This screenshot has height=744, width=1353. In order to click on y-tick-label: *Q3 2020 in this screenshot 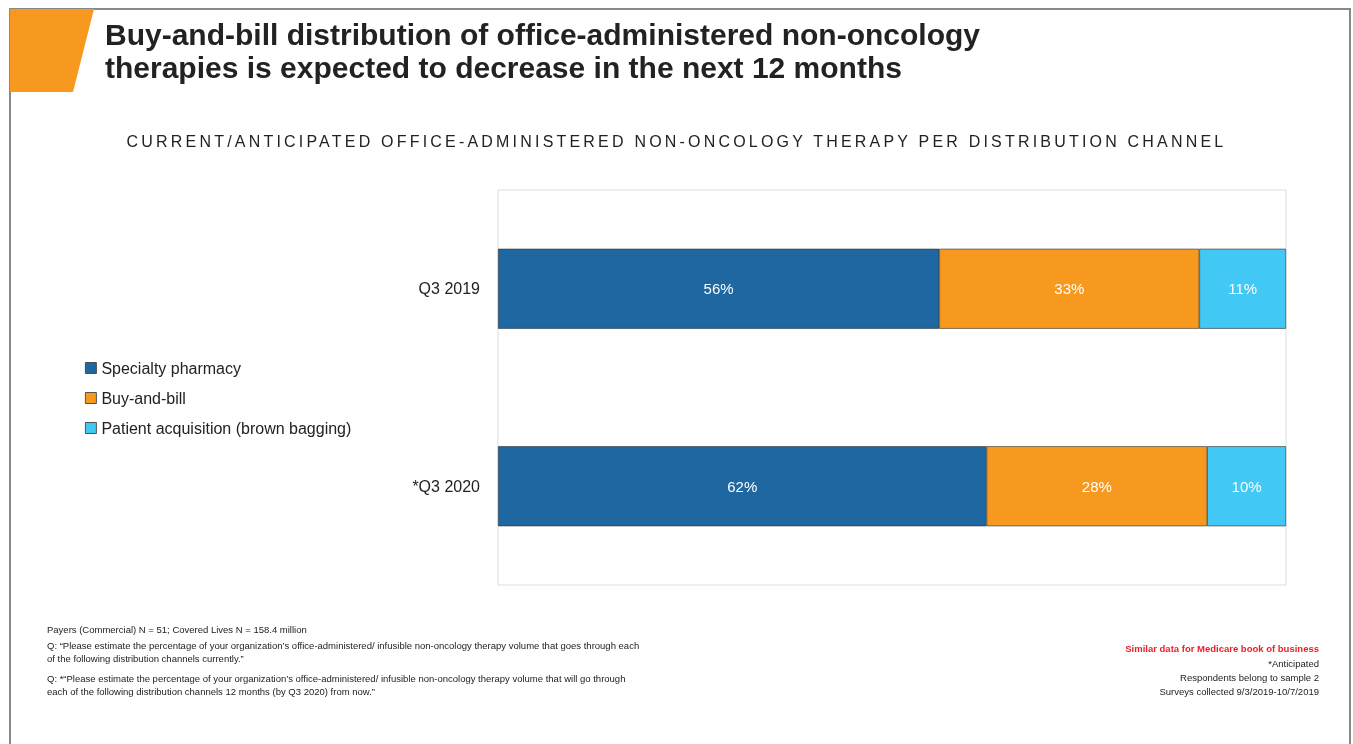, I will do `click(446, 486)`.